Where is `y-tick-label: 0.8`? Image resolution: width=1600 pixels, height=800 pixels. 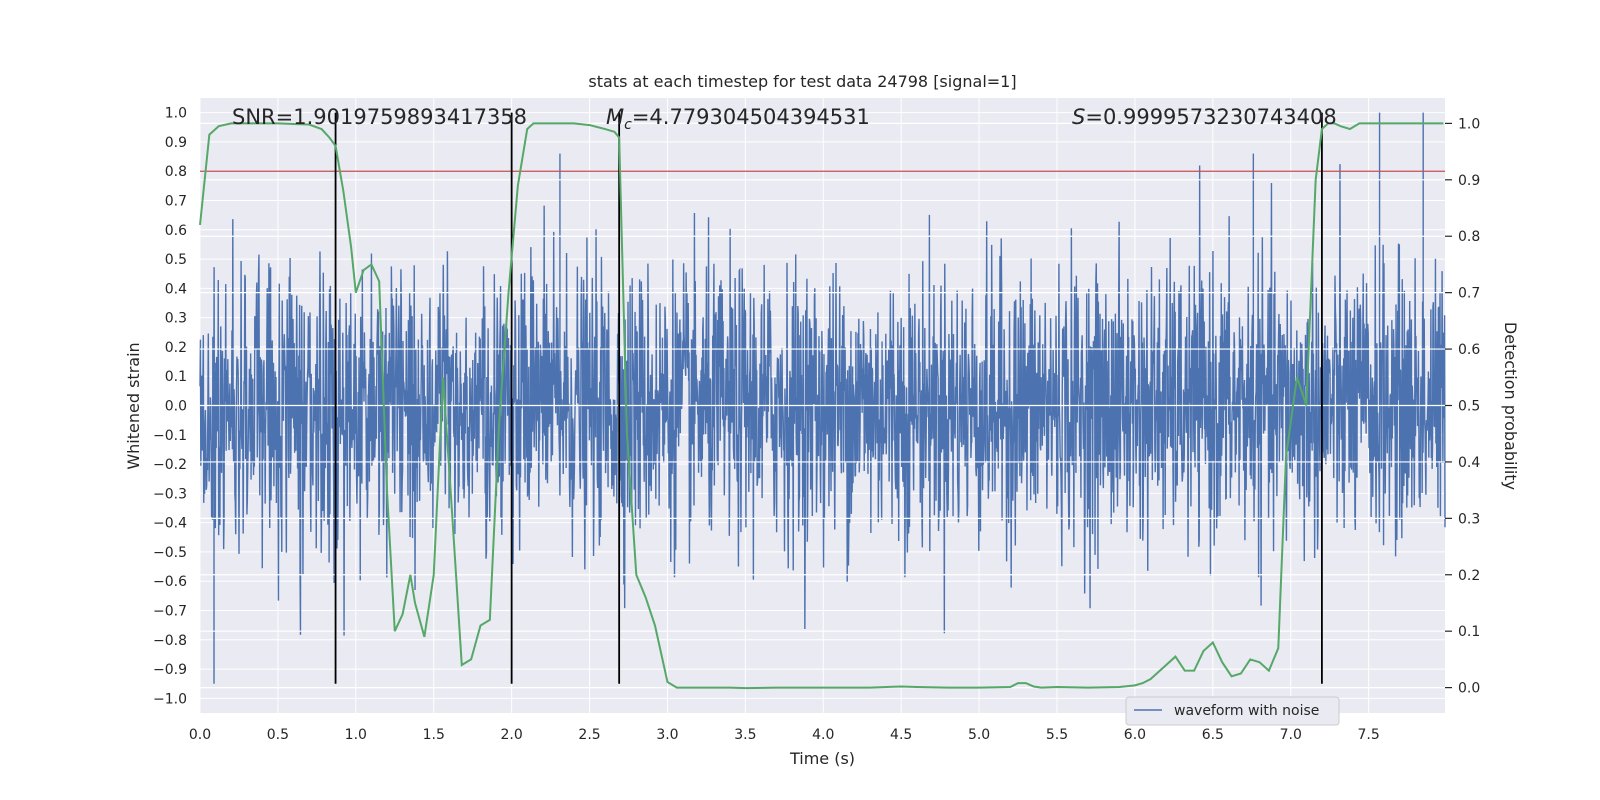
y-tick-label: 0.8 is located at coordinates (176, 172).